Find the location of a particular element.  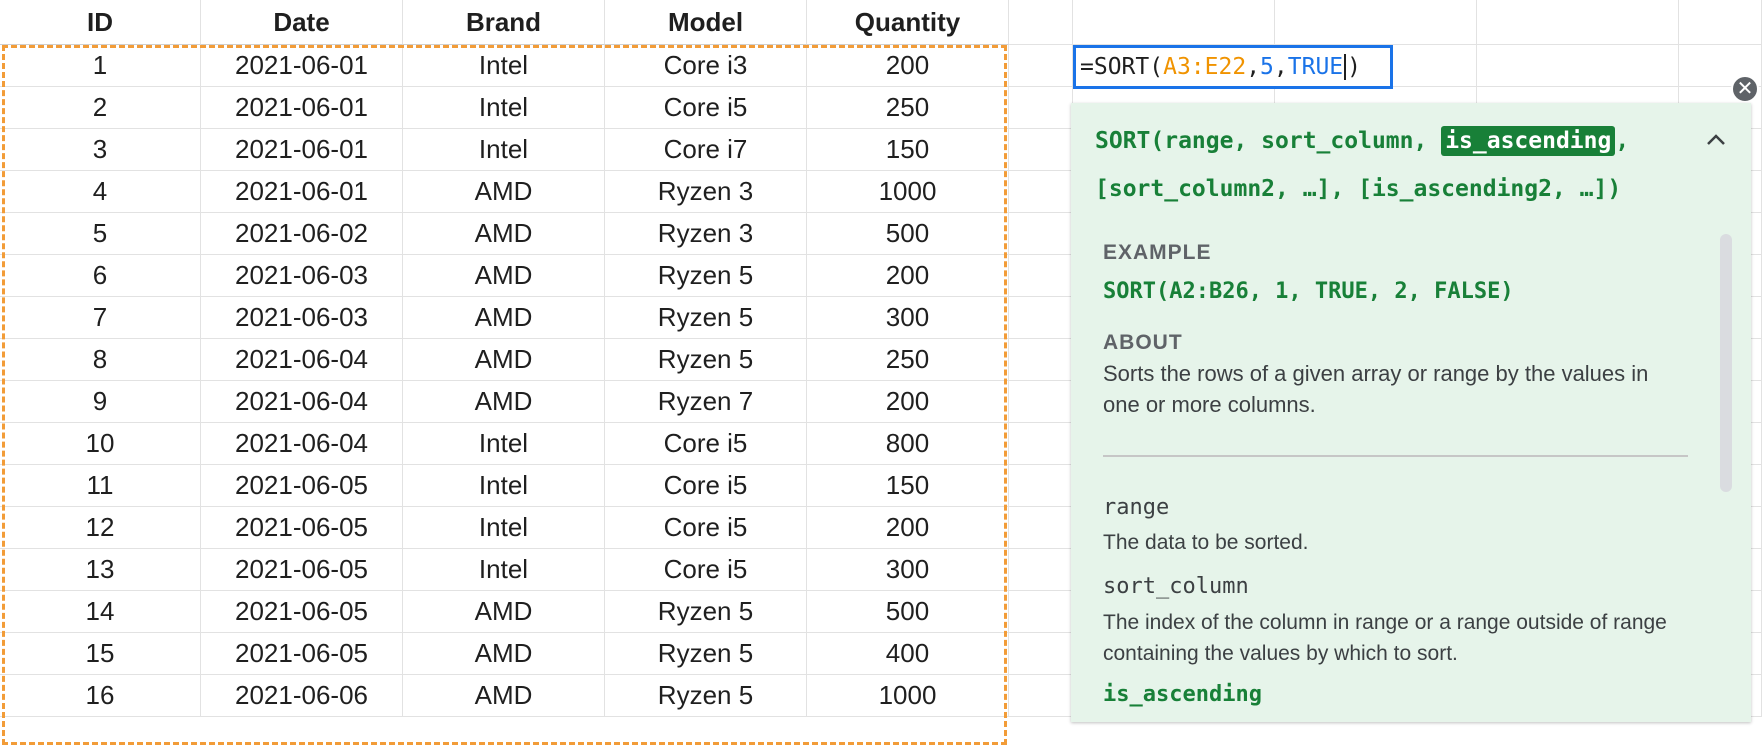

table-cell-id: 14 is located at coordinates (100, 612).